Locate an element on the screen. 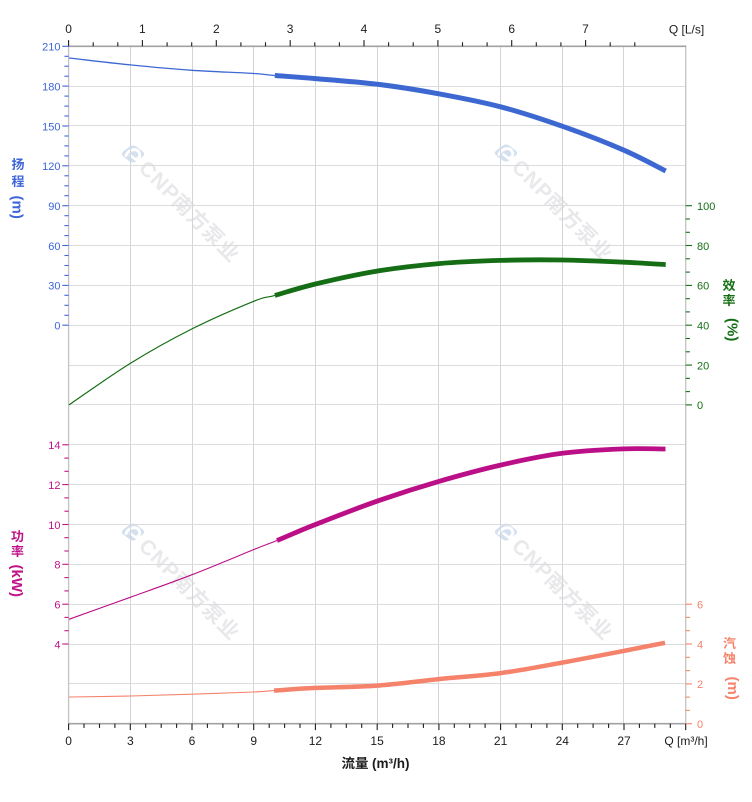 The image size is (752, 802). svg-text: 210 is located at coordinates (51, 48).